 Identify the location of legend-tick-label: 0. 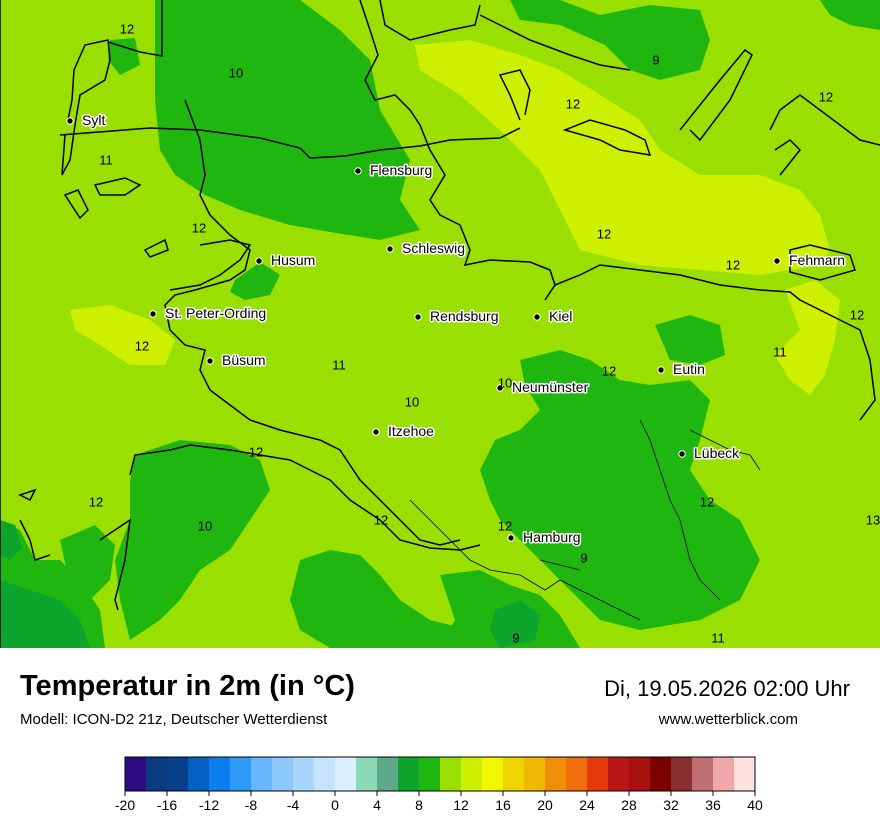
(335, 805).